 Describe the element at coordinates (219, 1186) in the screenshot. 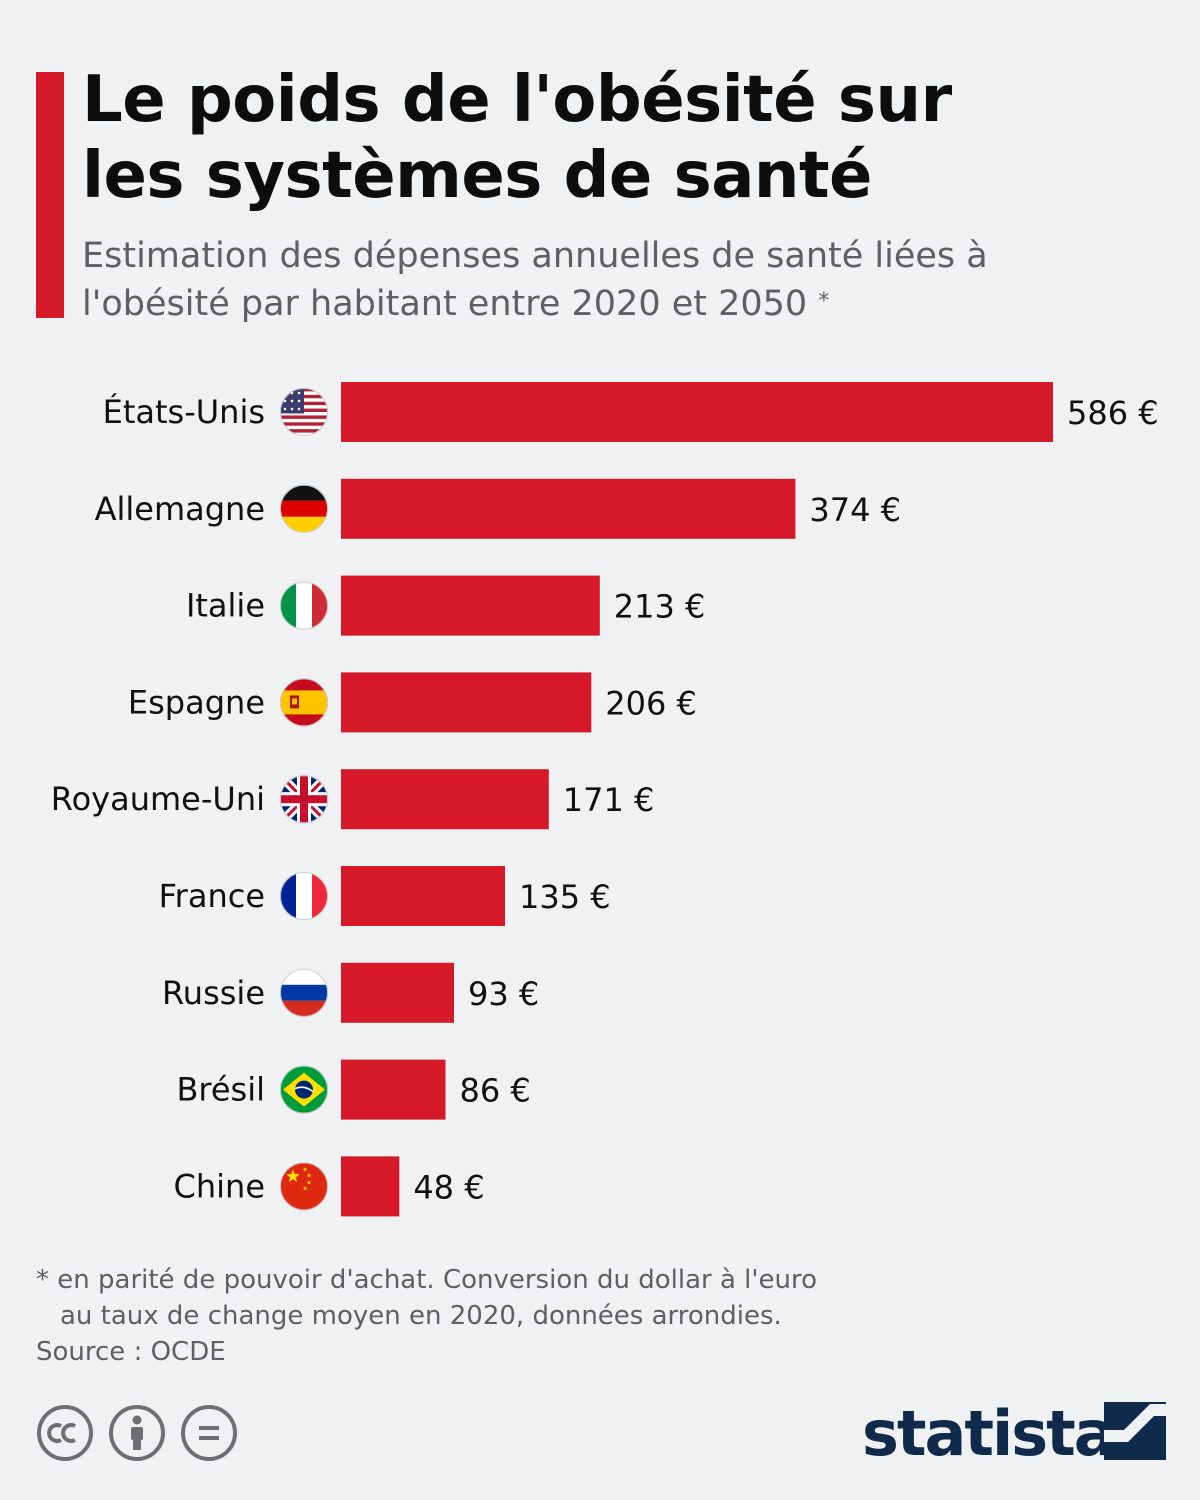

I see `category-label: Chine` at that location.